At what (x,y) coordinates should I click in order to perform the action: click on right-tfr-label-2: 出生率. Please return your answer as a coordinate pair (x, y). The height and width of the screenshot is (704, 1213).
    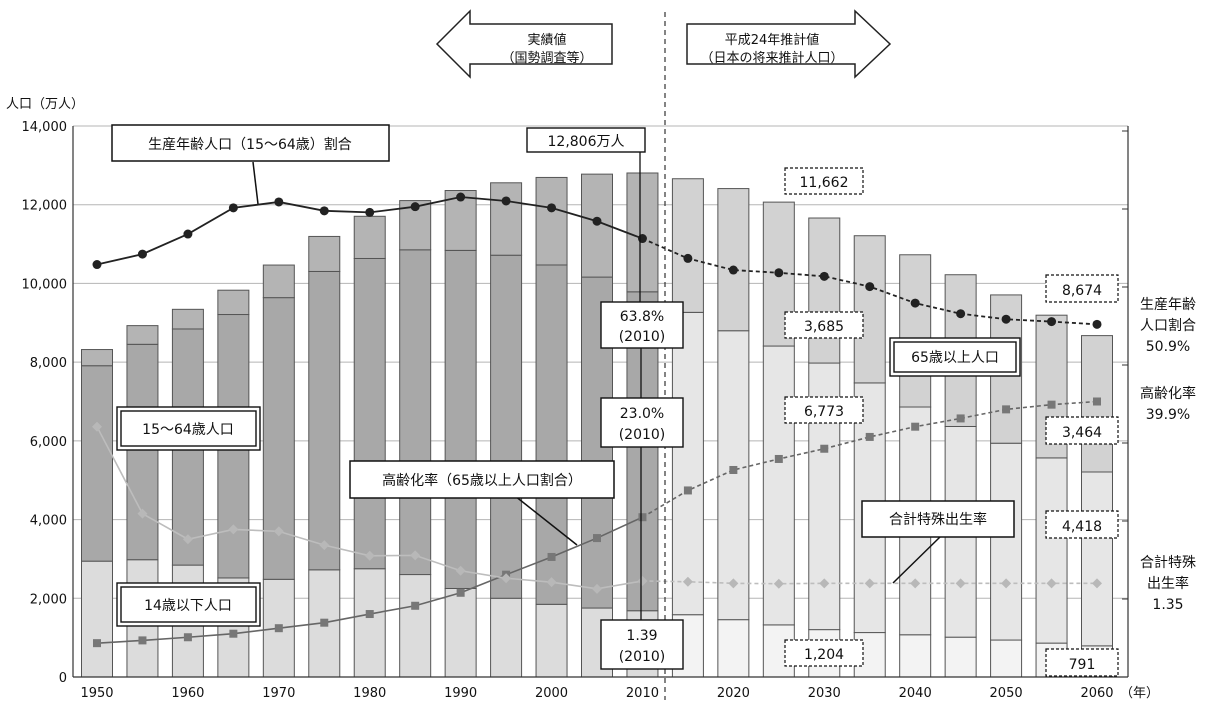
    Looking at the image, I should click on (1168, 583).